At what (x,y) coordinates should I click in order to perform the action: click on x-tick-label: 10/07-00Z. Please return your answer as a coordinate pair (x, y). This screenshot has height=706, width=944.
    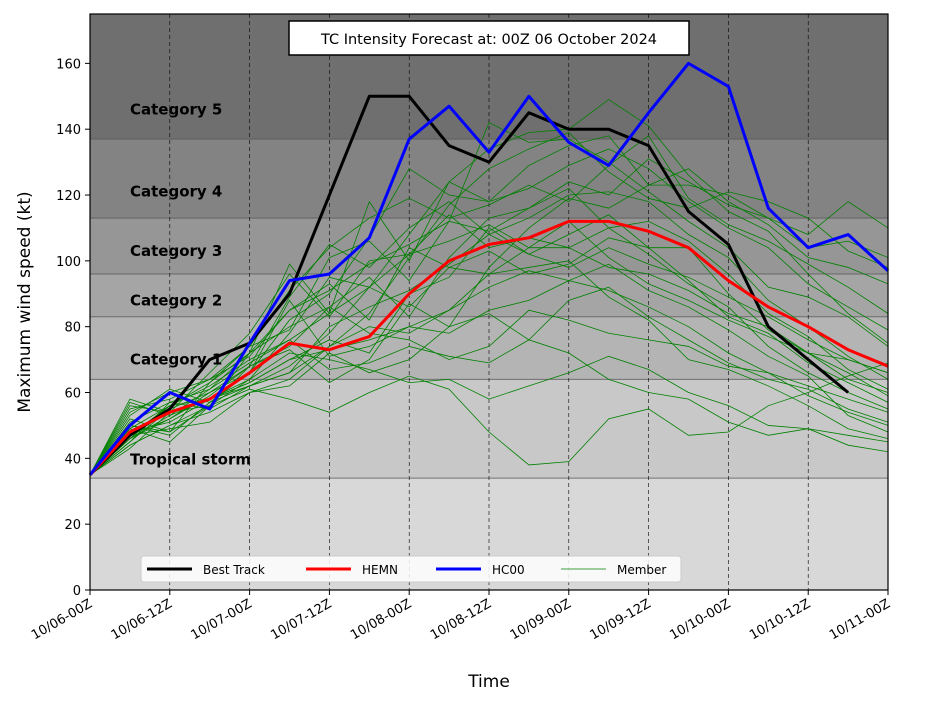
    Looking at the image, I should click on (222, 619).